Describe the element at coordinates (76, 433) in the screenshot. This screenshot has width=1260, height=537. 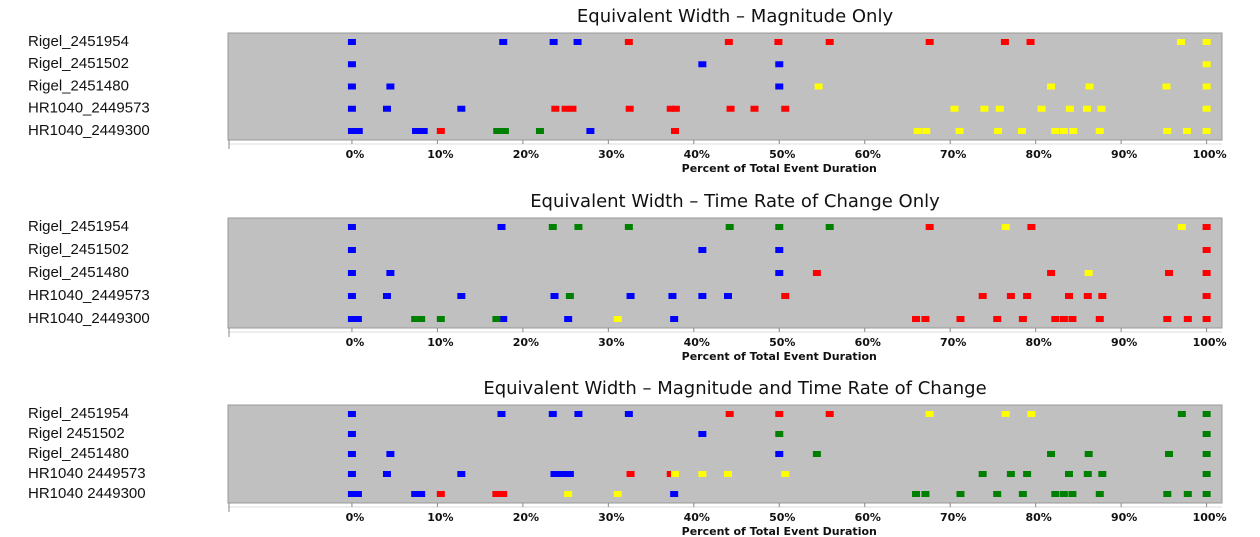
I see `row-label: Rigel 2451502` at that location.